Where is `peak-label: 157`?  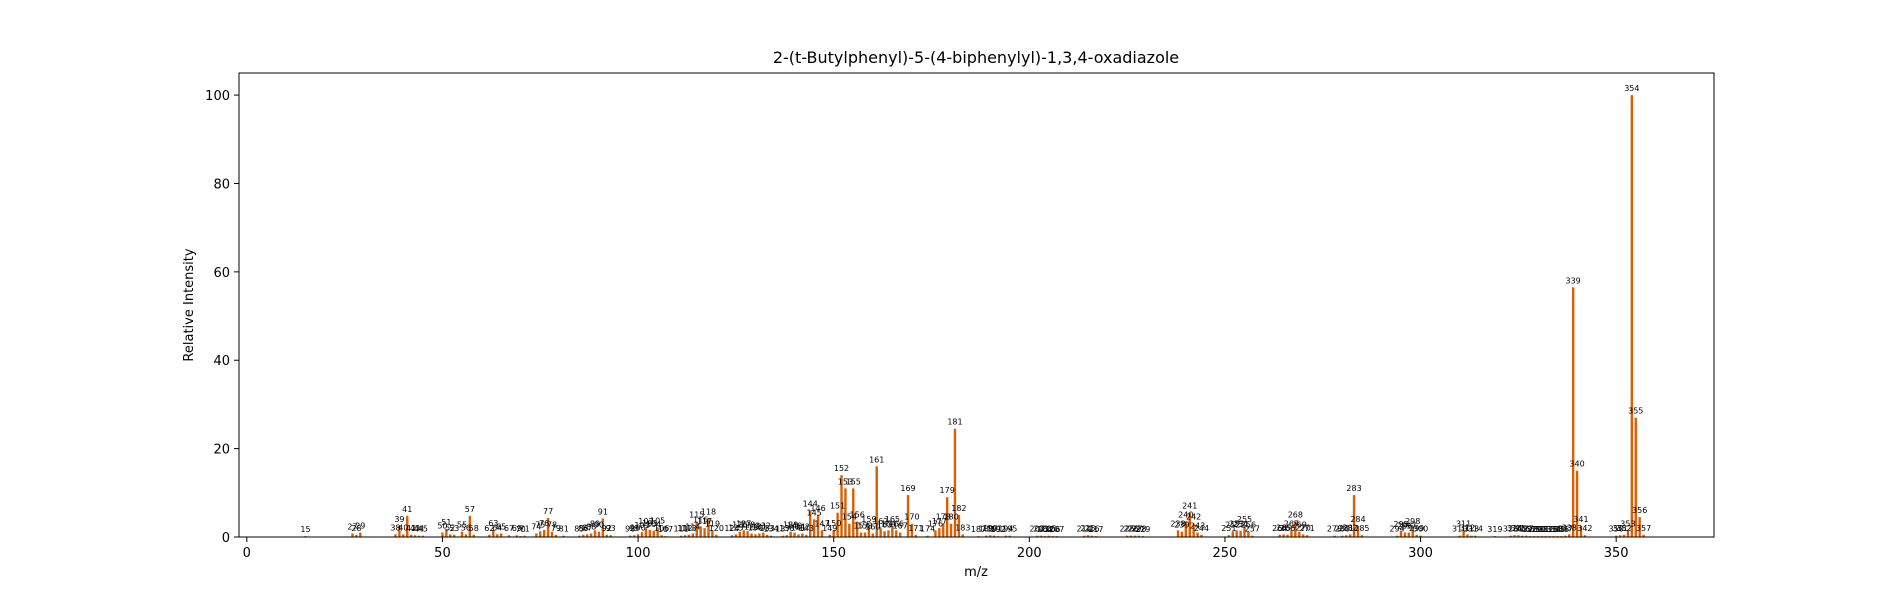 peak-label: 157 is located at coordinates (860, 526).